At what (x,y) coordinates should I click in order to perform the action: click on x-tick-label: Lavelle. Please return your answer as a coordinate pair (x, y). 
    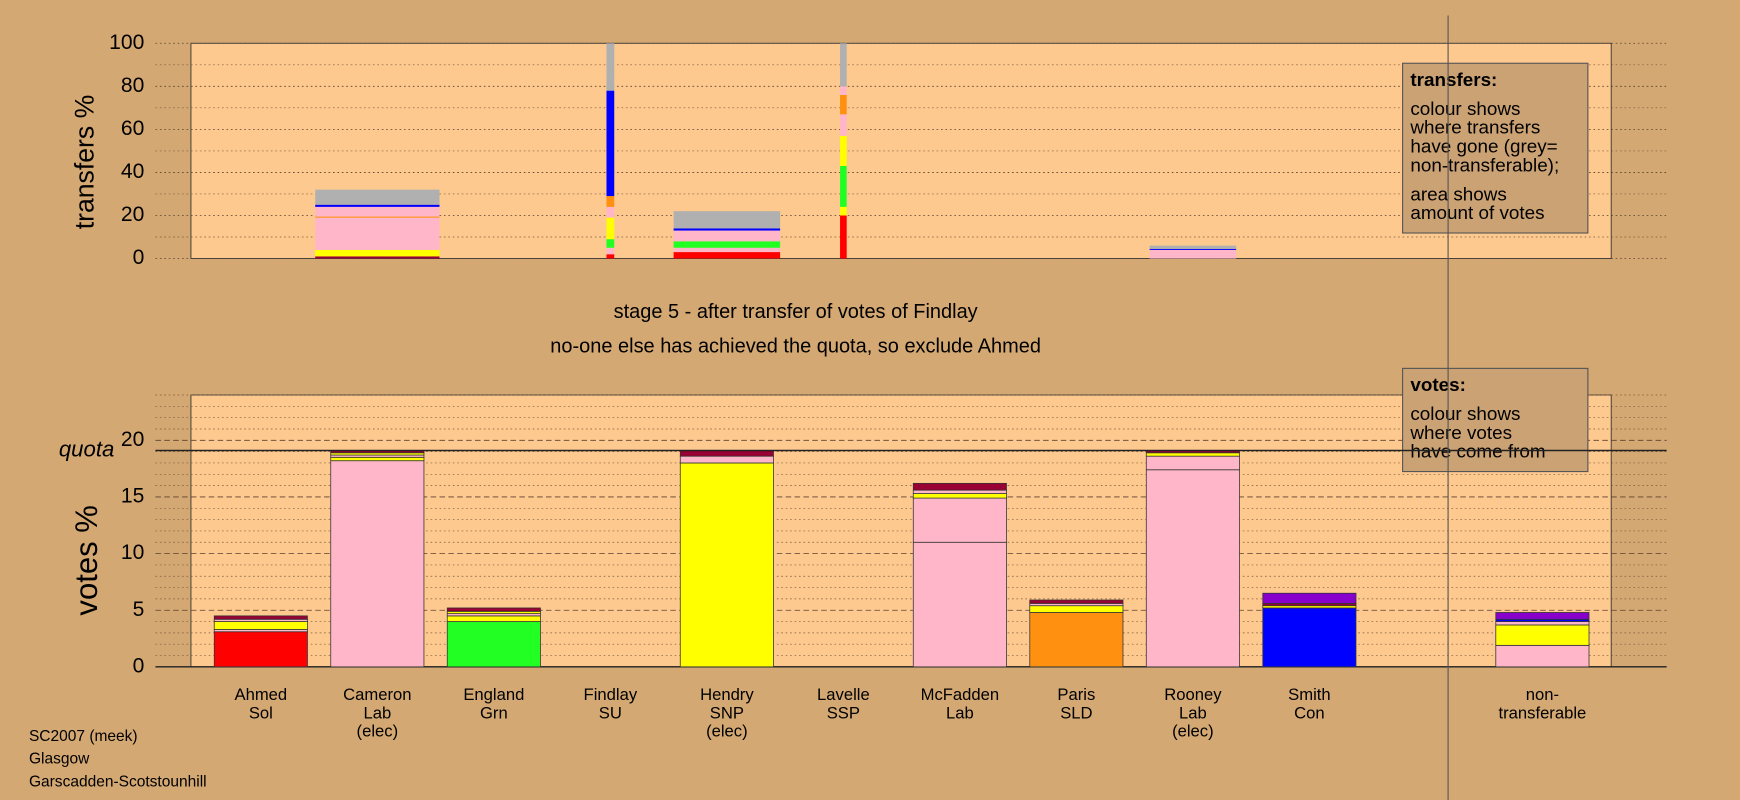
    Looking at the image, I should click on (843, 694).